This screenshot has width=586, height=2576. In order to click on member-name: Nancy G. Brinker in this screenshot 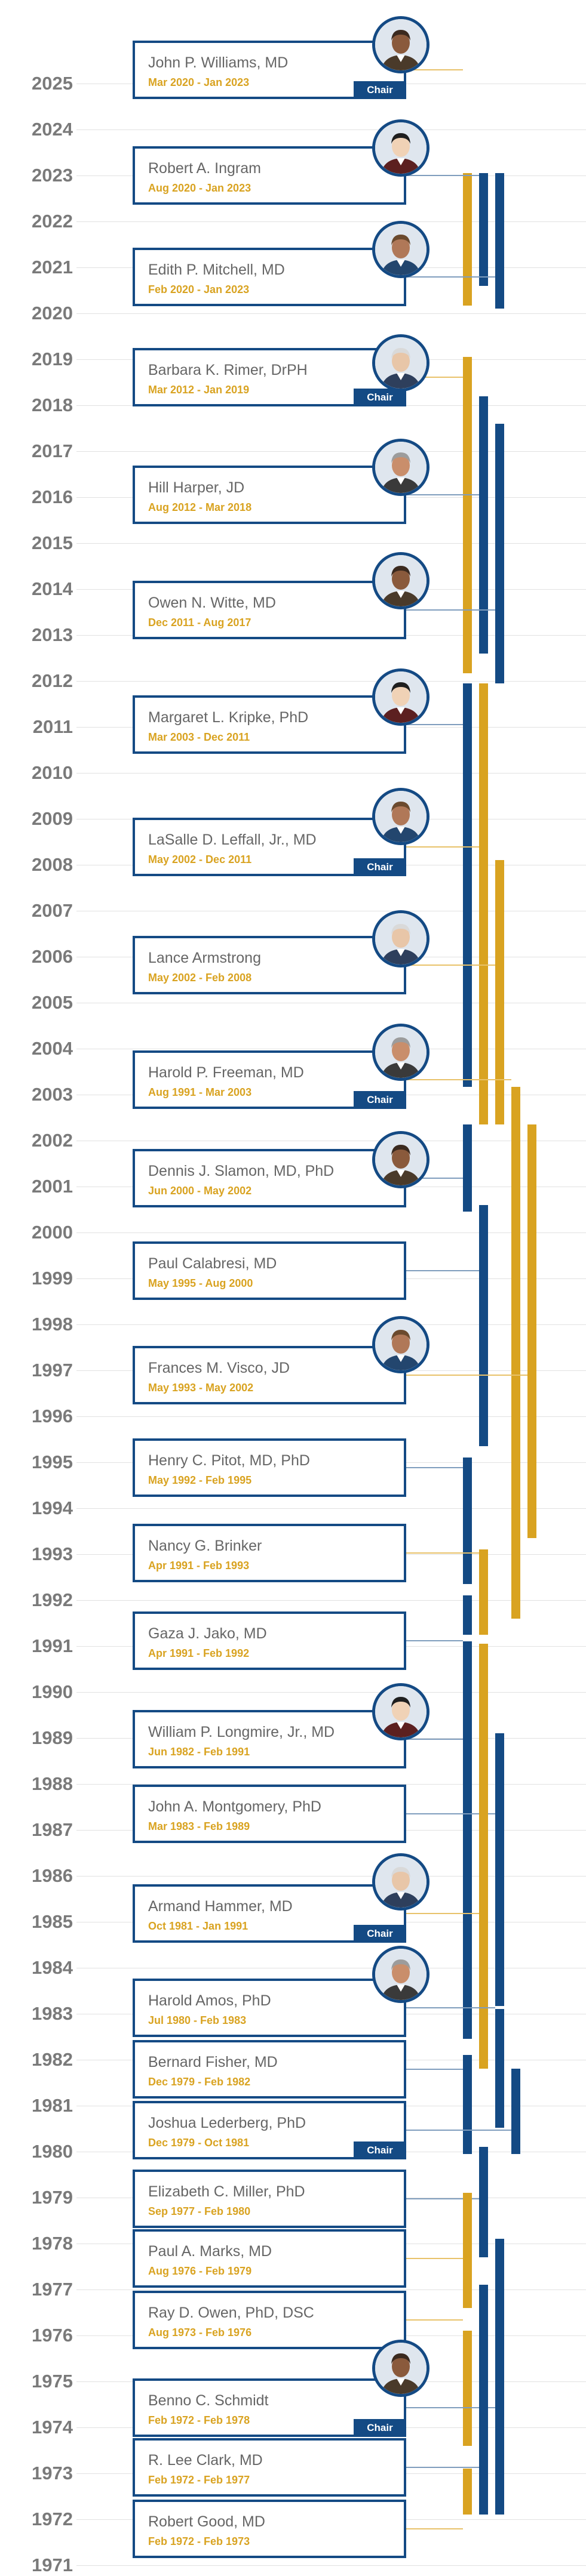, I will do `click(205, 1545)`.